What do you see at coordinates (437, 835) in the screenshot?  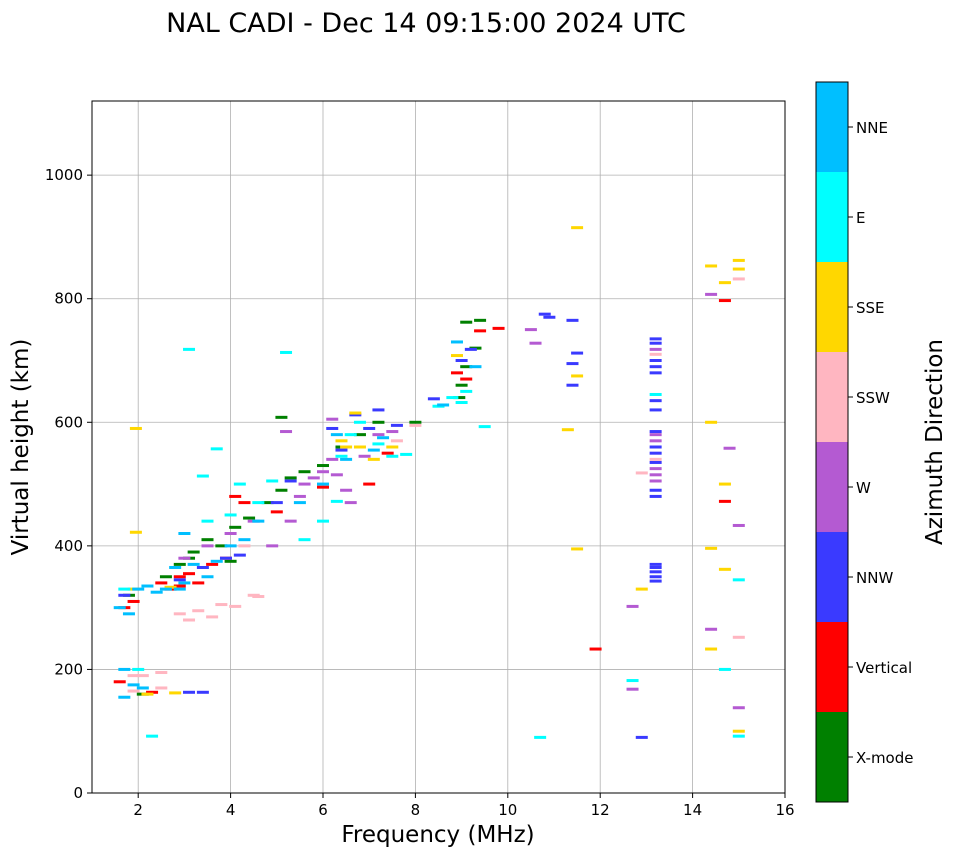 I see `x-axis-label: Frequency (MHz)` at bounding box center [437, 835].